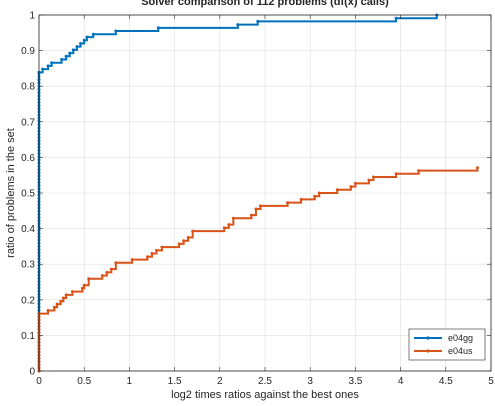  I want to click on y-tick-label: 0.1, so click(28, 336).